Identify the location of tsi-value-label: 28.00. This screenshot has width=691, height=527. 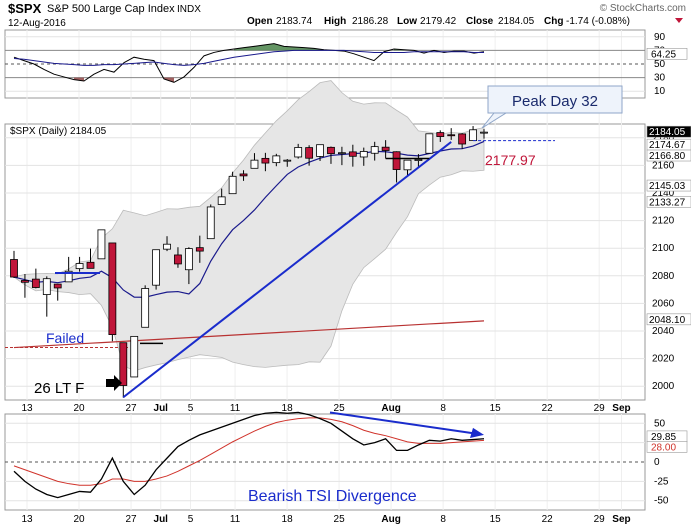
(663, 447).